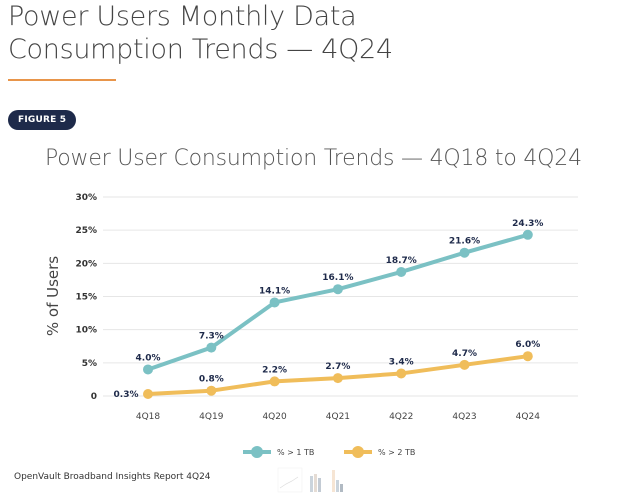 The height and width of the screenshot is (498, 624). What do you see at coordinates (310, 480) in the screenshot?
I see `thumbnail-preview-image` at bounding box center [310, 480].